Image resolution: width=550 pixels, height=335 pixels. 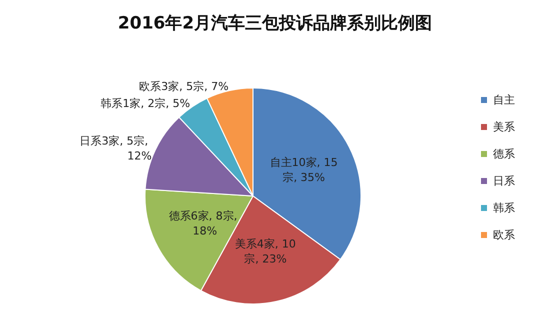 What do you see at coordinates (504, 127) in the screenshot?
I see `legend-label: 美系` at bounding box center [504, 127].